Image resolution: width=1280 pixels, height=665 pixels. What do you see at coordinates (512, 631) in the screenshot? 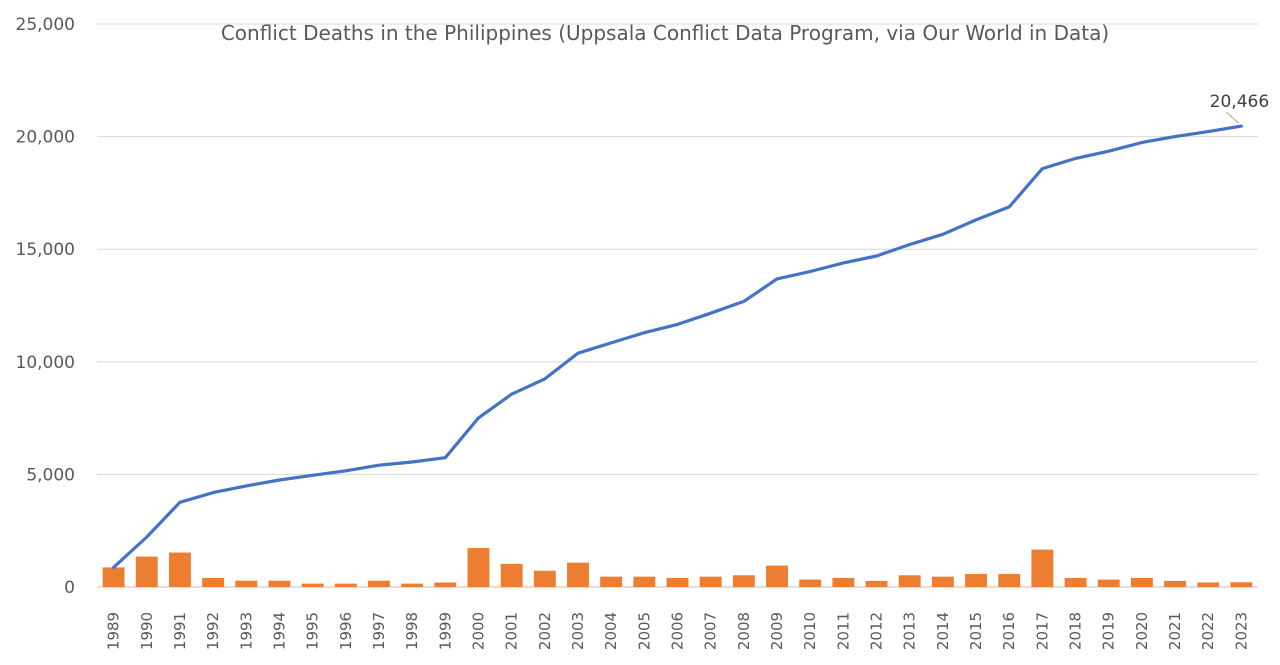
I see `x-tick-label: 2001` at bounding box center [512, 631].